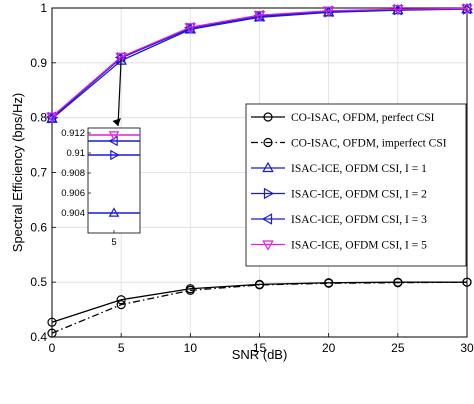 The image size is (474, 404). What do you see at coordinates (359, 169) in the screenshot?
I see `legend-label: ISAC-ICE, OFDM CSI, I = 1` at bounding box center [359, 169].